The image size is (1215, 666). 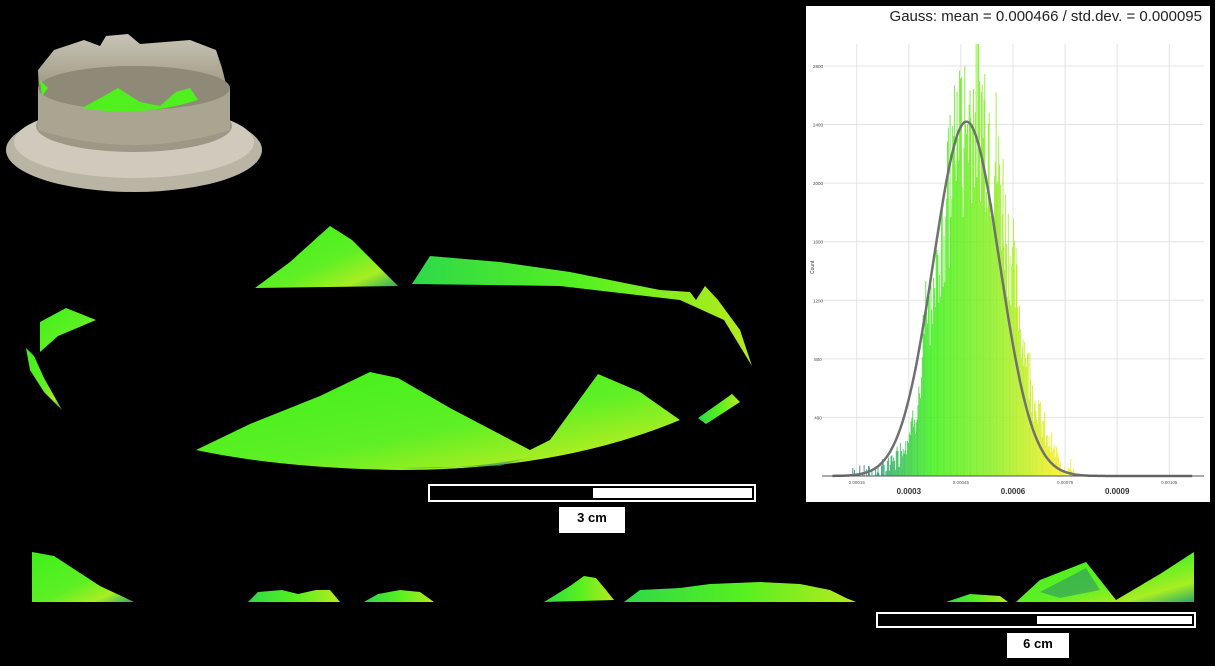 What do you see at coordinates (592, 520) in the screenshot?
I see `scalebar-3cm-label: 3 cm` at bounding box center [592, 520].